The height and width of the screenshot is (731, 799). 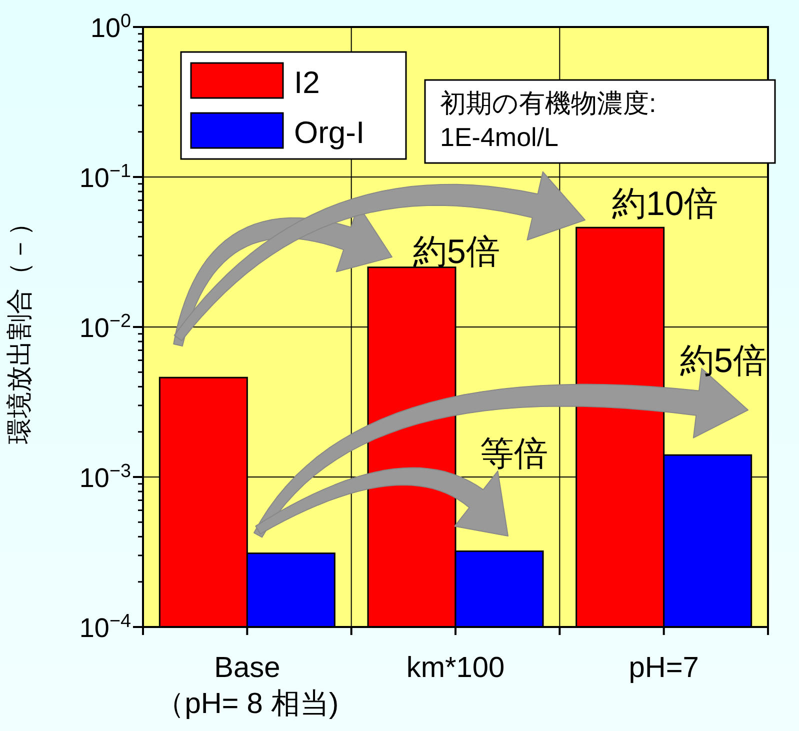 What do you see at coordinates (105, 326) in the screenshot?
I see `y-tick-label: 10$^{−2}$` at bounding box center [105, 326].